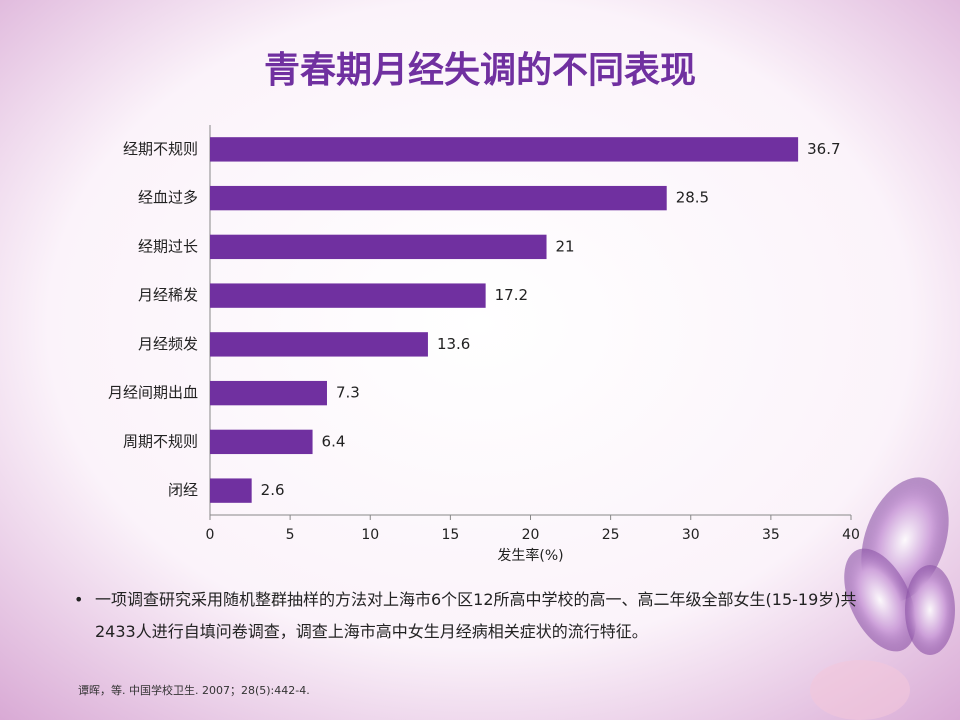 The width and height of the screenshot is (960, 720). What do you see at coordinates (531, 535) in the screenshot?
I see `x-tick-label: 20` at bounding box center [531, 535].